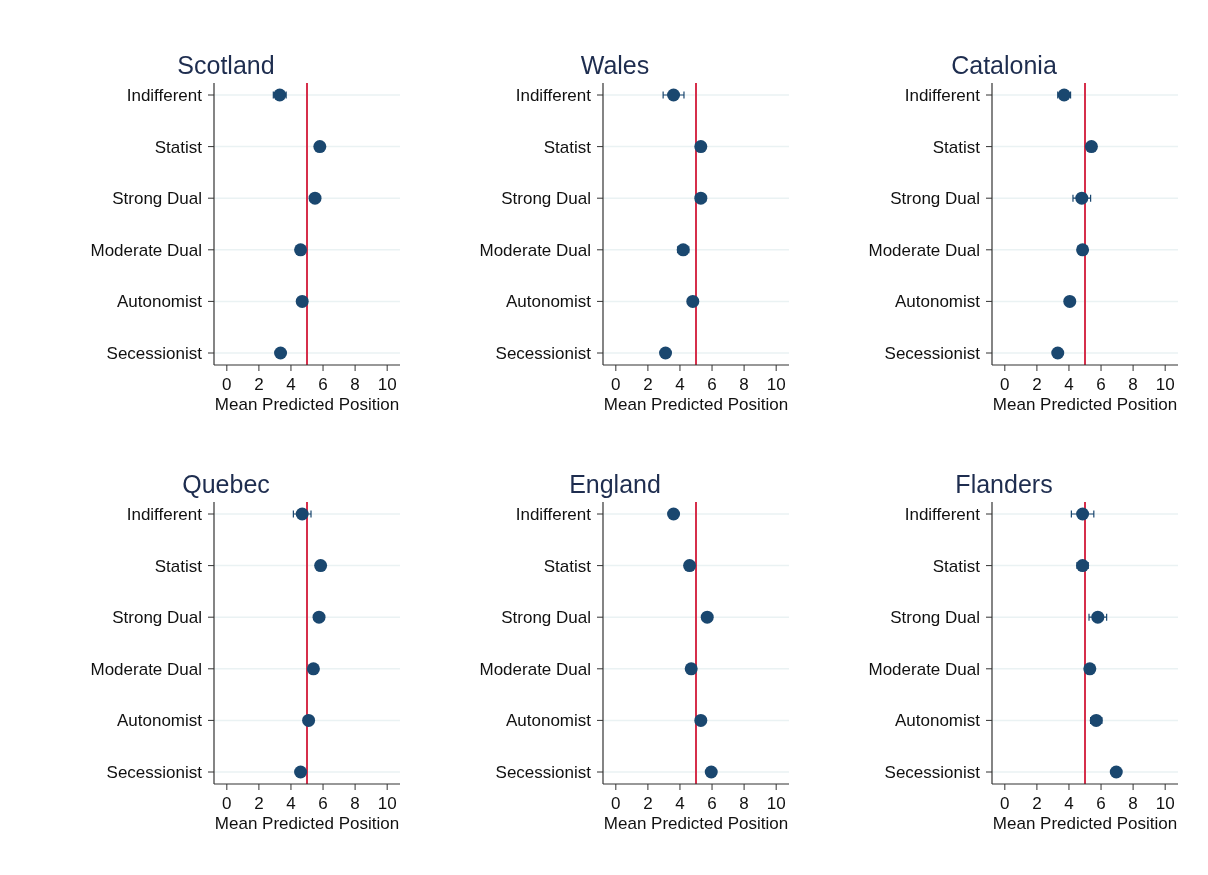 The height and width of the screenshot is (875, 1208). I want to click on chart-title: Scotland, so click(226, 65).